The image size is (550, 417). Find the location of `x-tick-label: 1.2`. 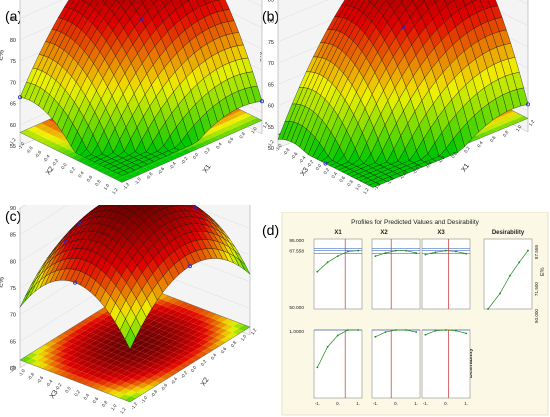

x-tick-label: 1.2 is located at coordinates (266, 125).